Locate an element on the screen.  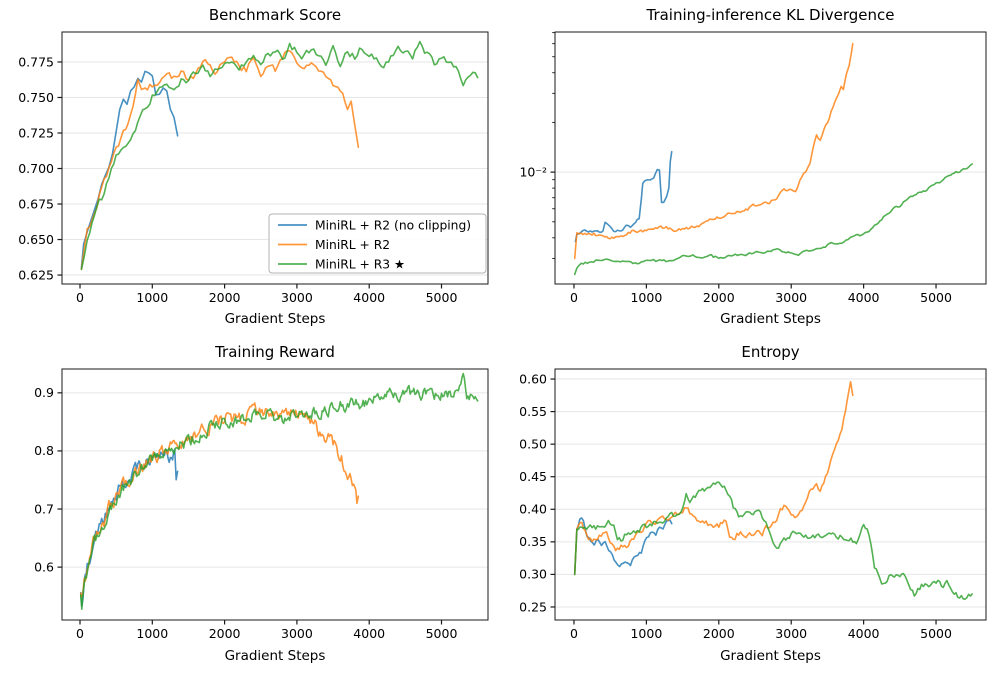
chart-title-training-reward: Training Reward is located at coordinates (275, 352).